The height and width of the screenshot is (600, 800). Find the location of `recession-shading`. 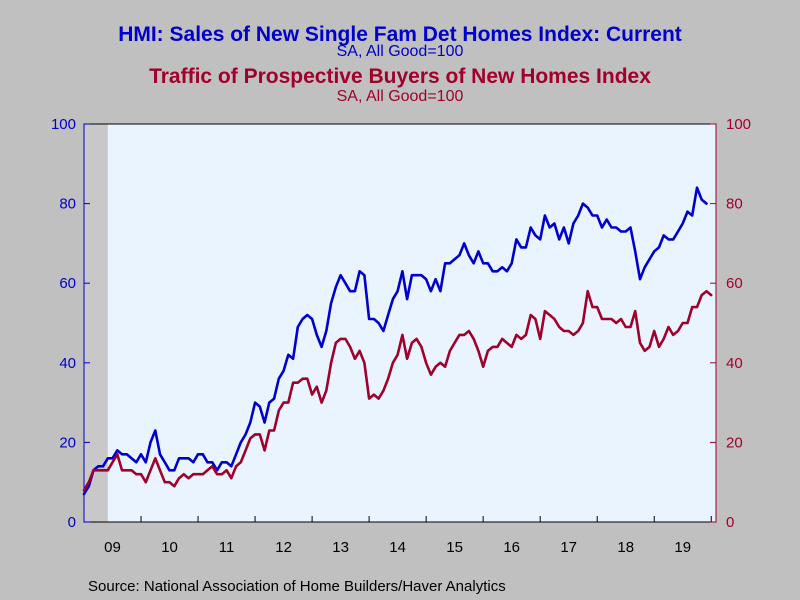

recession-shading is located at coordinates (96, 323).